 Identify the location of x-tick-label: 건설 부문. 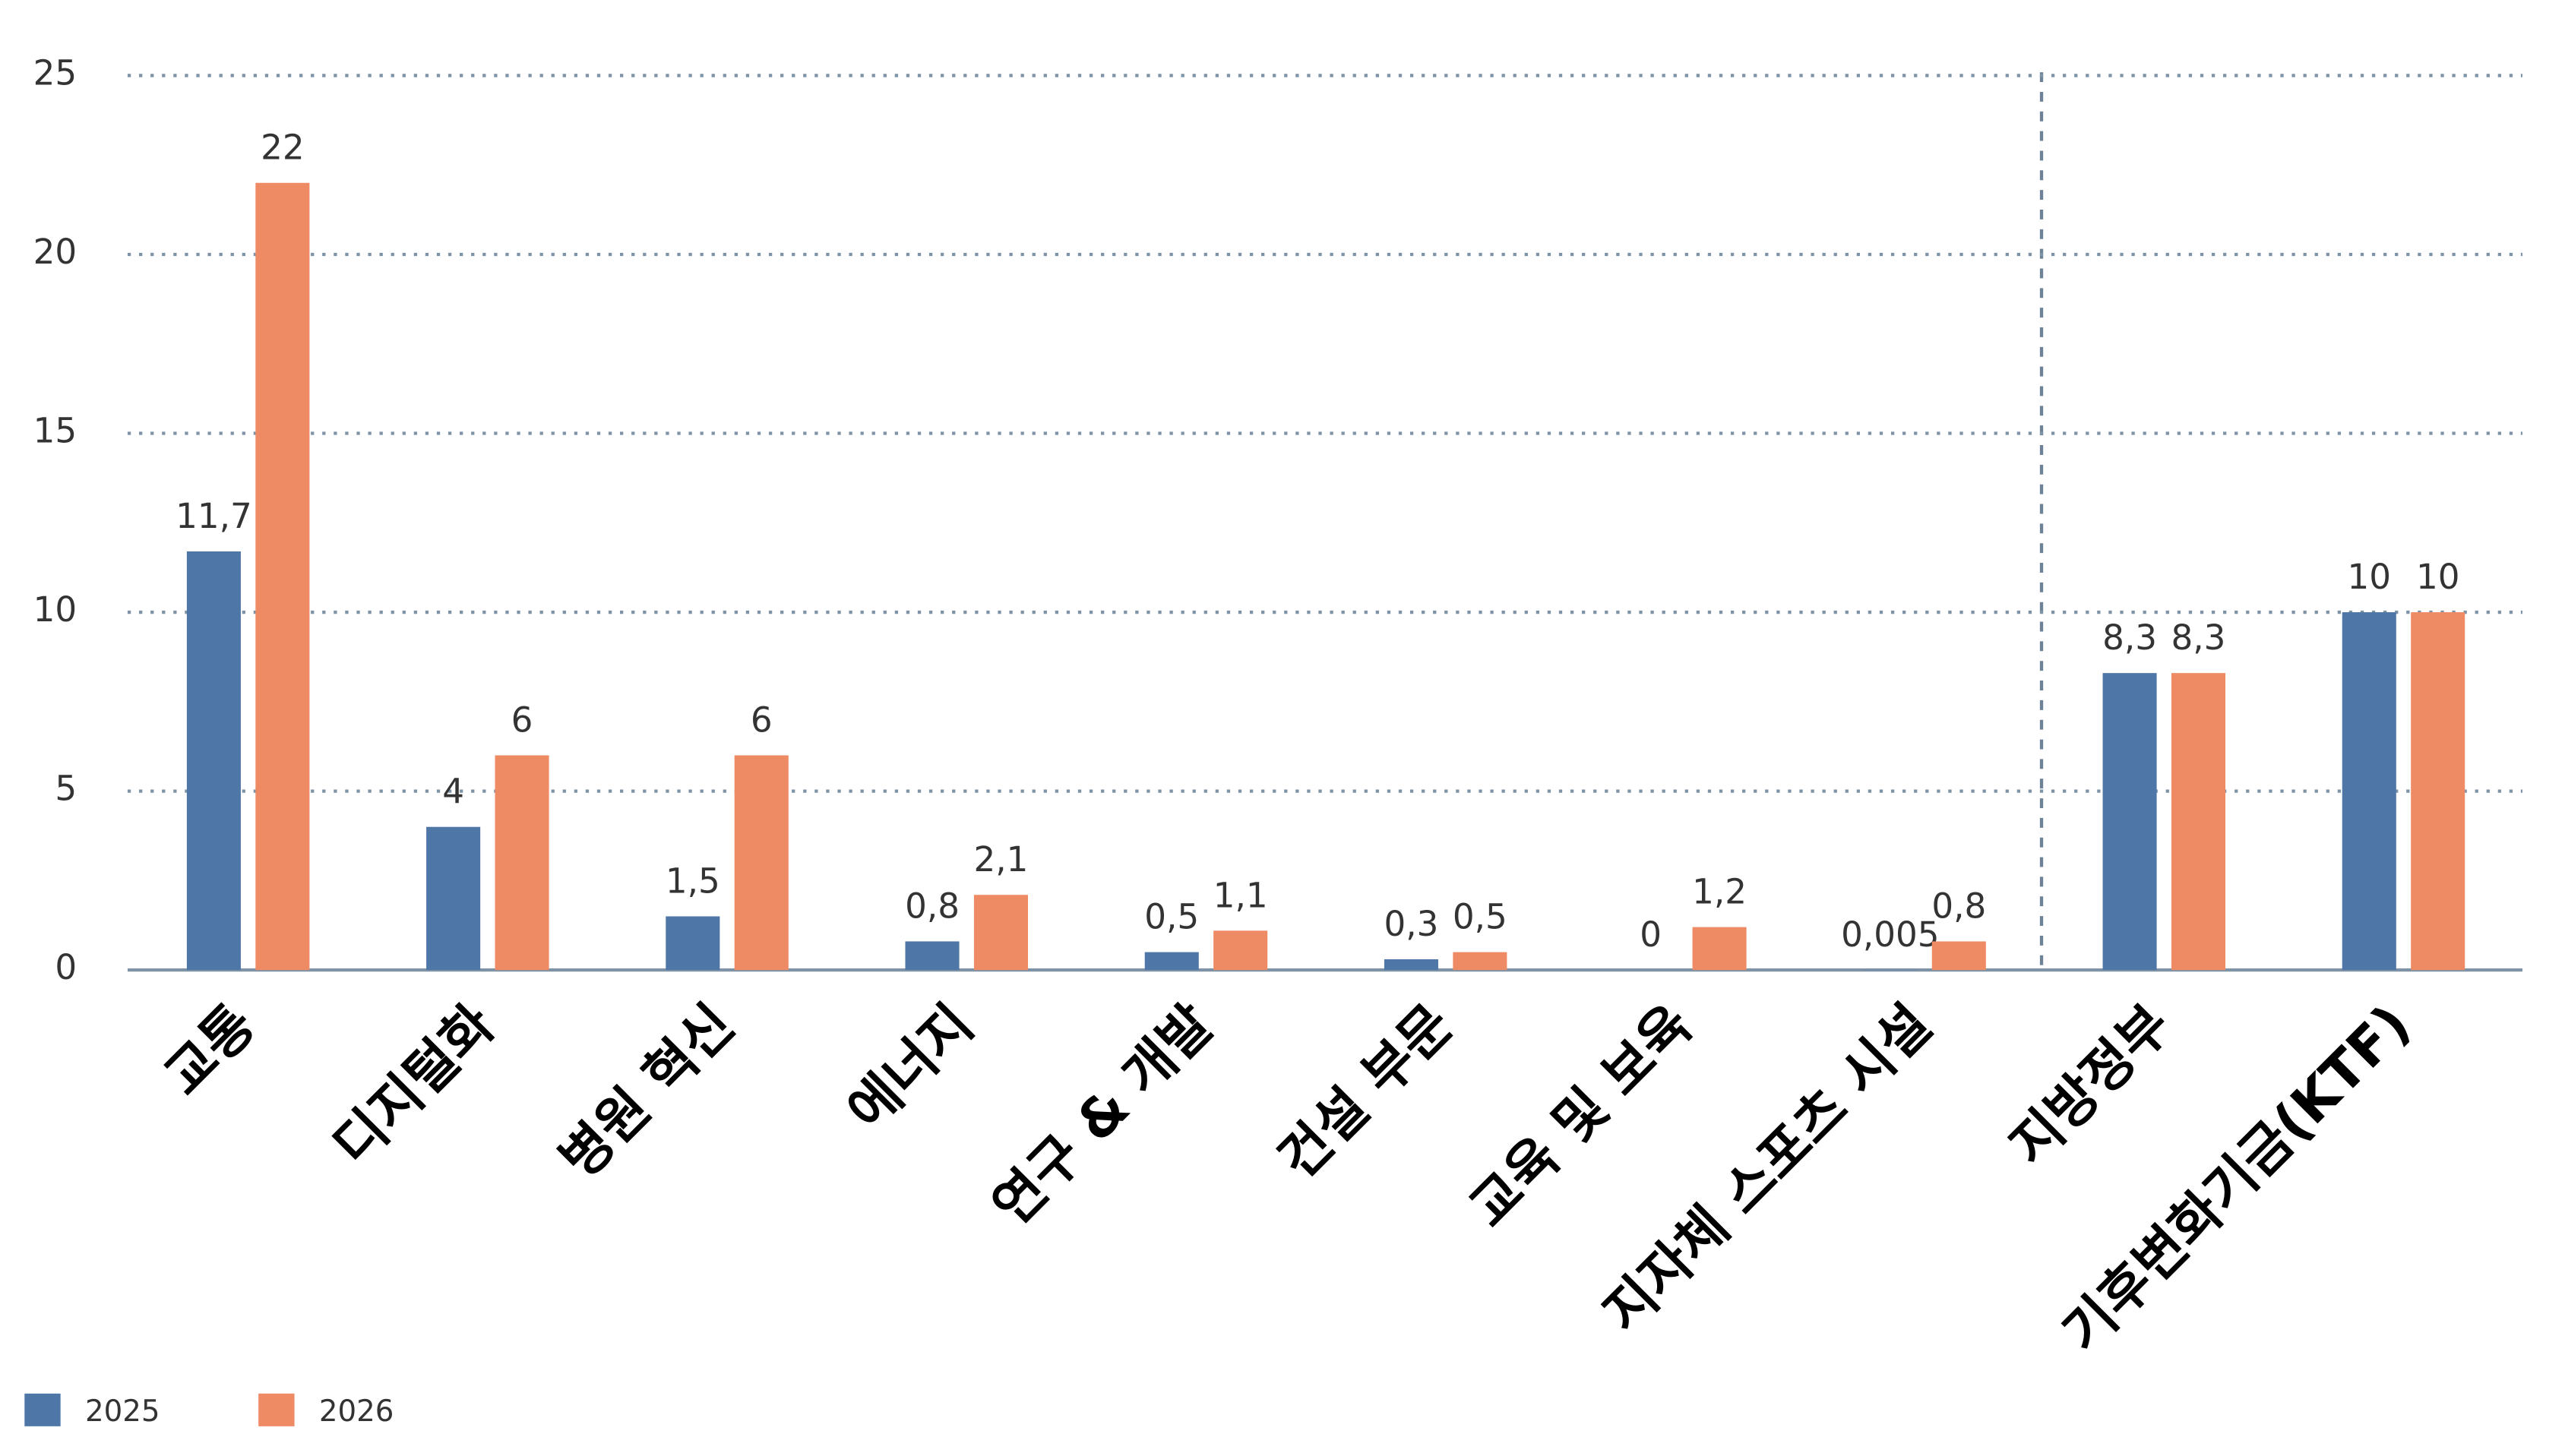
(1365, 1092).